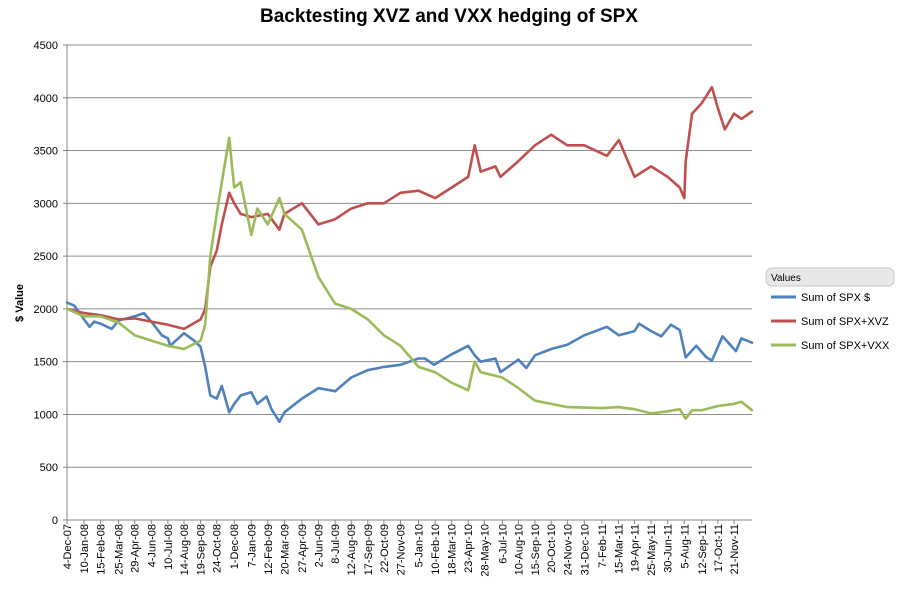 This screenshot has height=594, width=897. I want to click on x-tick-label: 4-Dec-07, so click(68, 546).